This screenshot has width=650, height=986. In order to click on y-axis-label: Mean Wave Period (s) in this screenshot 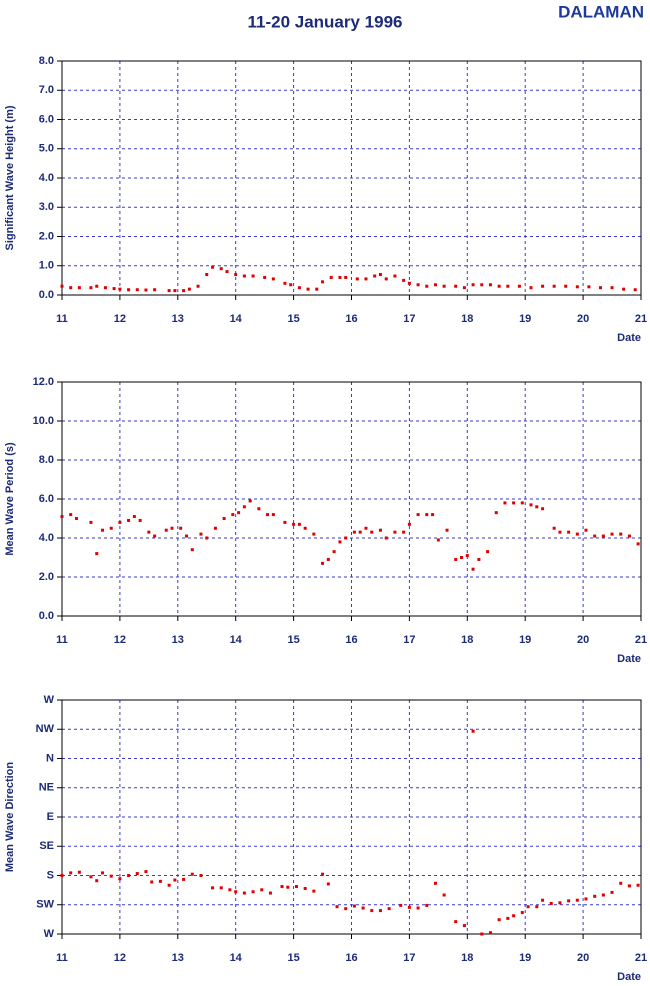, I will do `click(10, 499)`.